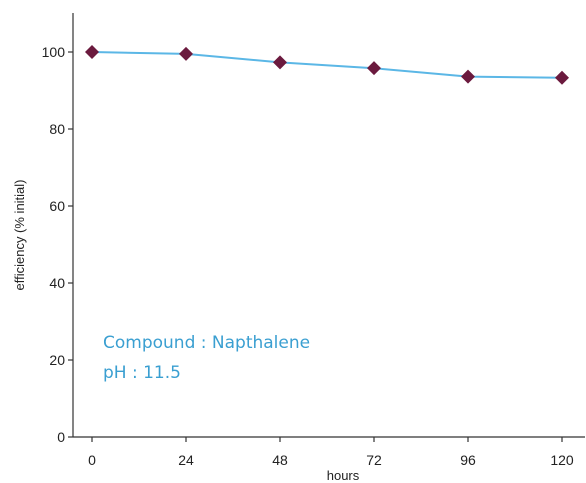  I want to click on y-axis-title: efficiency (% initial), so click(19, 234).